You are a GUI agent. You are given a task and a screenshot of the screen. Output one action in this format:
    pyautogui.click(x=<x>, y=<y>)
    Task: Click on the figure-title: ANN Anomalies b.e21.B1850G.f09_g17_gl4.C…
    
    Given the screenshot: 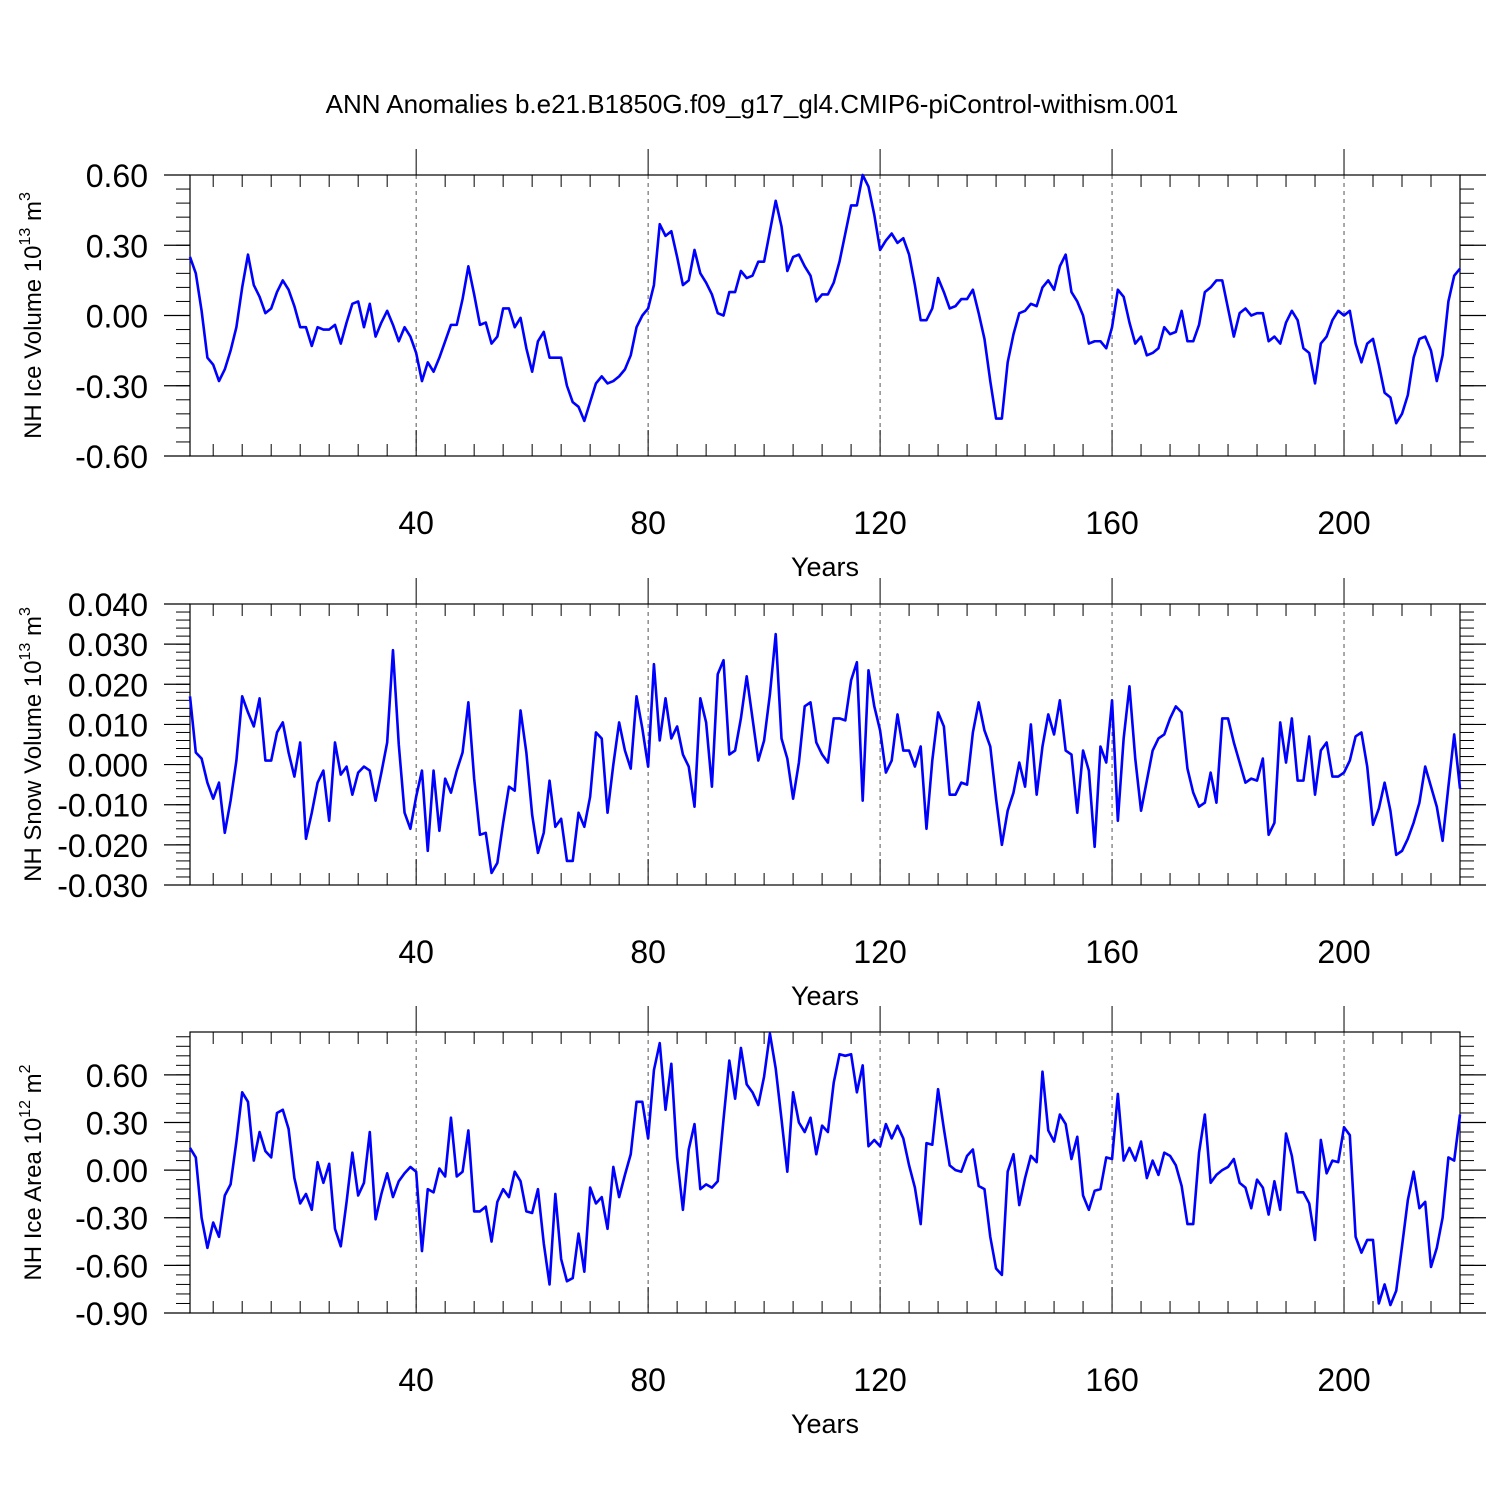 What is the action you would take?
    pyautogui.click(x=752, y=104)
    